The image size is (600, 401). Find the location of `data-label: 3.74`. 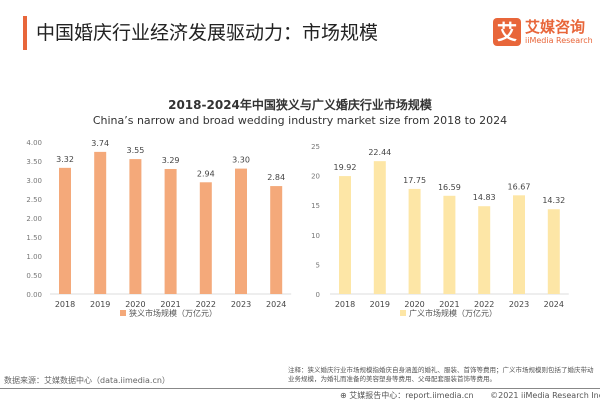

data-label: 3.74 is located at coordinates (100, 143).